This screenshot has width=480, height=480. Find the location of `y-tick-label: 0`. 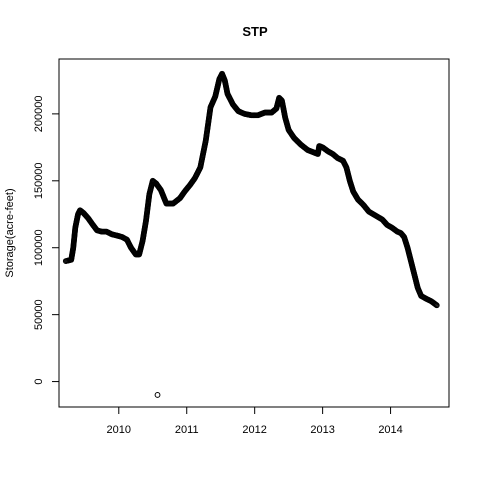

y-tick-label: 0 is located at coordinates (39, 382).